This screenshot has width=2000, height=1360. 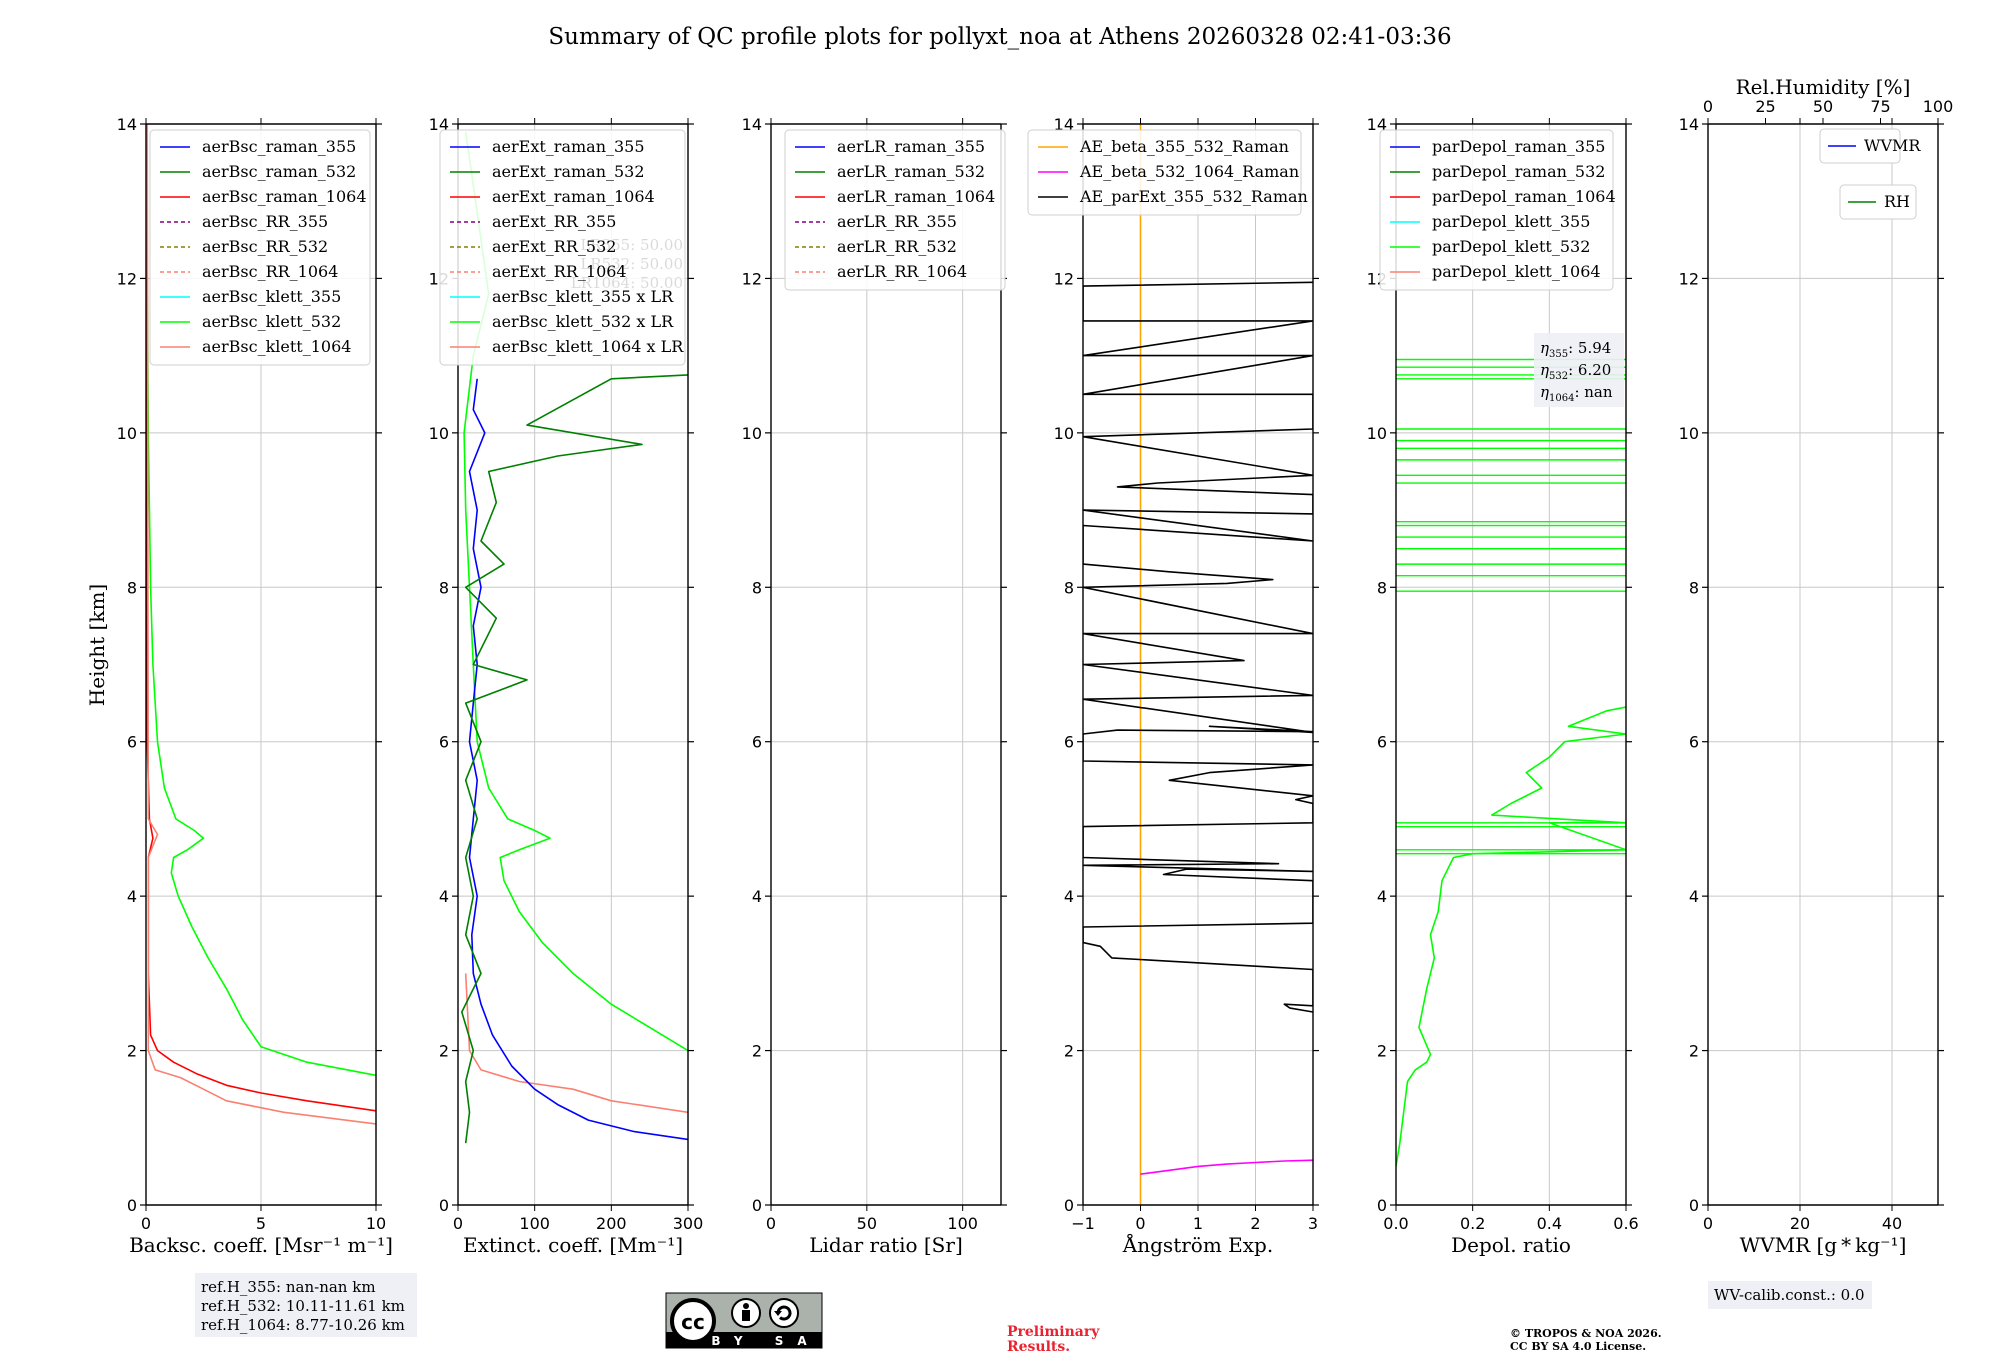 What do you see at coordinates (279, 171) in the screenshot?
I see `legend-label: aerBsc_raman_532` at bounding box center [279, 171].